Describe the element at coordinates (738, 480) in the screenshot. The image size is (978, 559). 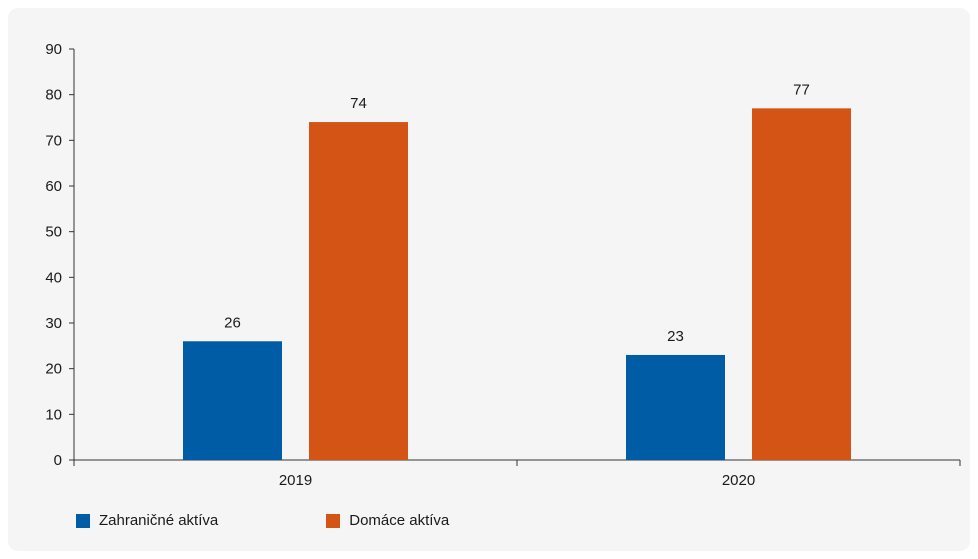
I see `x-tick-label: 2020` at that location.